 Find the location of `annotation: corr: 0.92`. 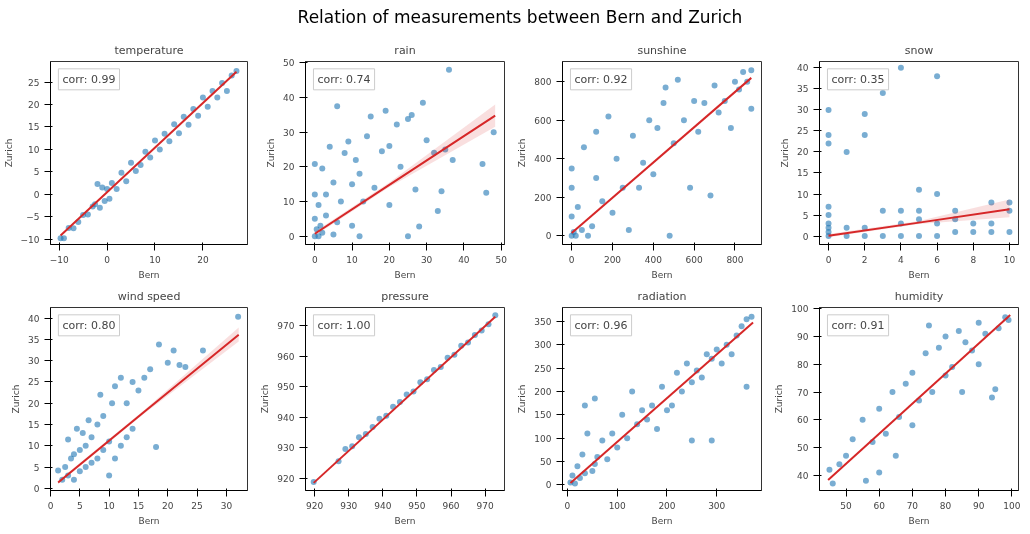

annotation: corr: 0.92 is located at coordinates (601, 79).